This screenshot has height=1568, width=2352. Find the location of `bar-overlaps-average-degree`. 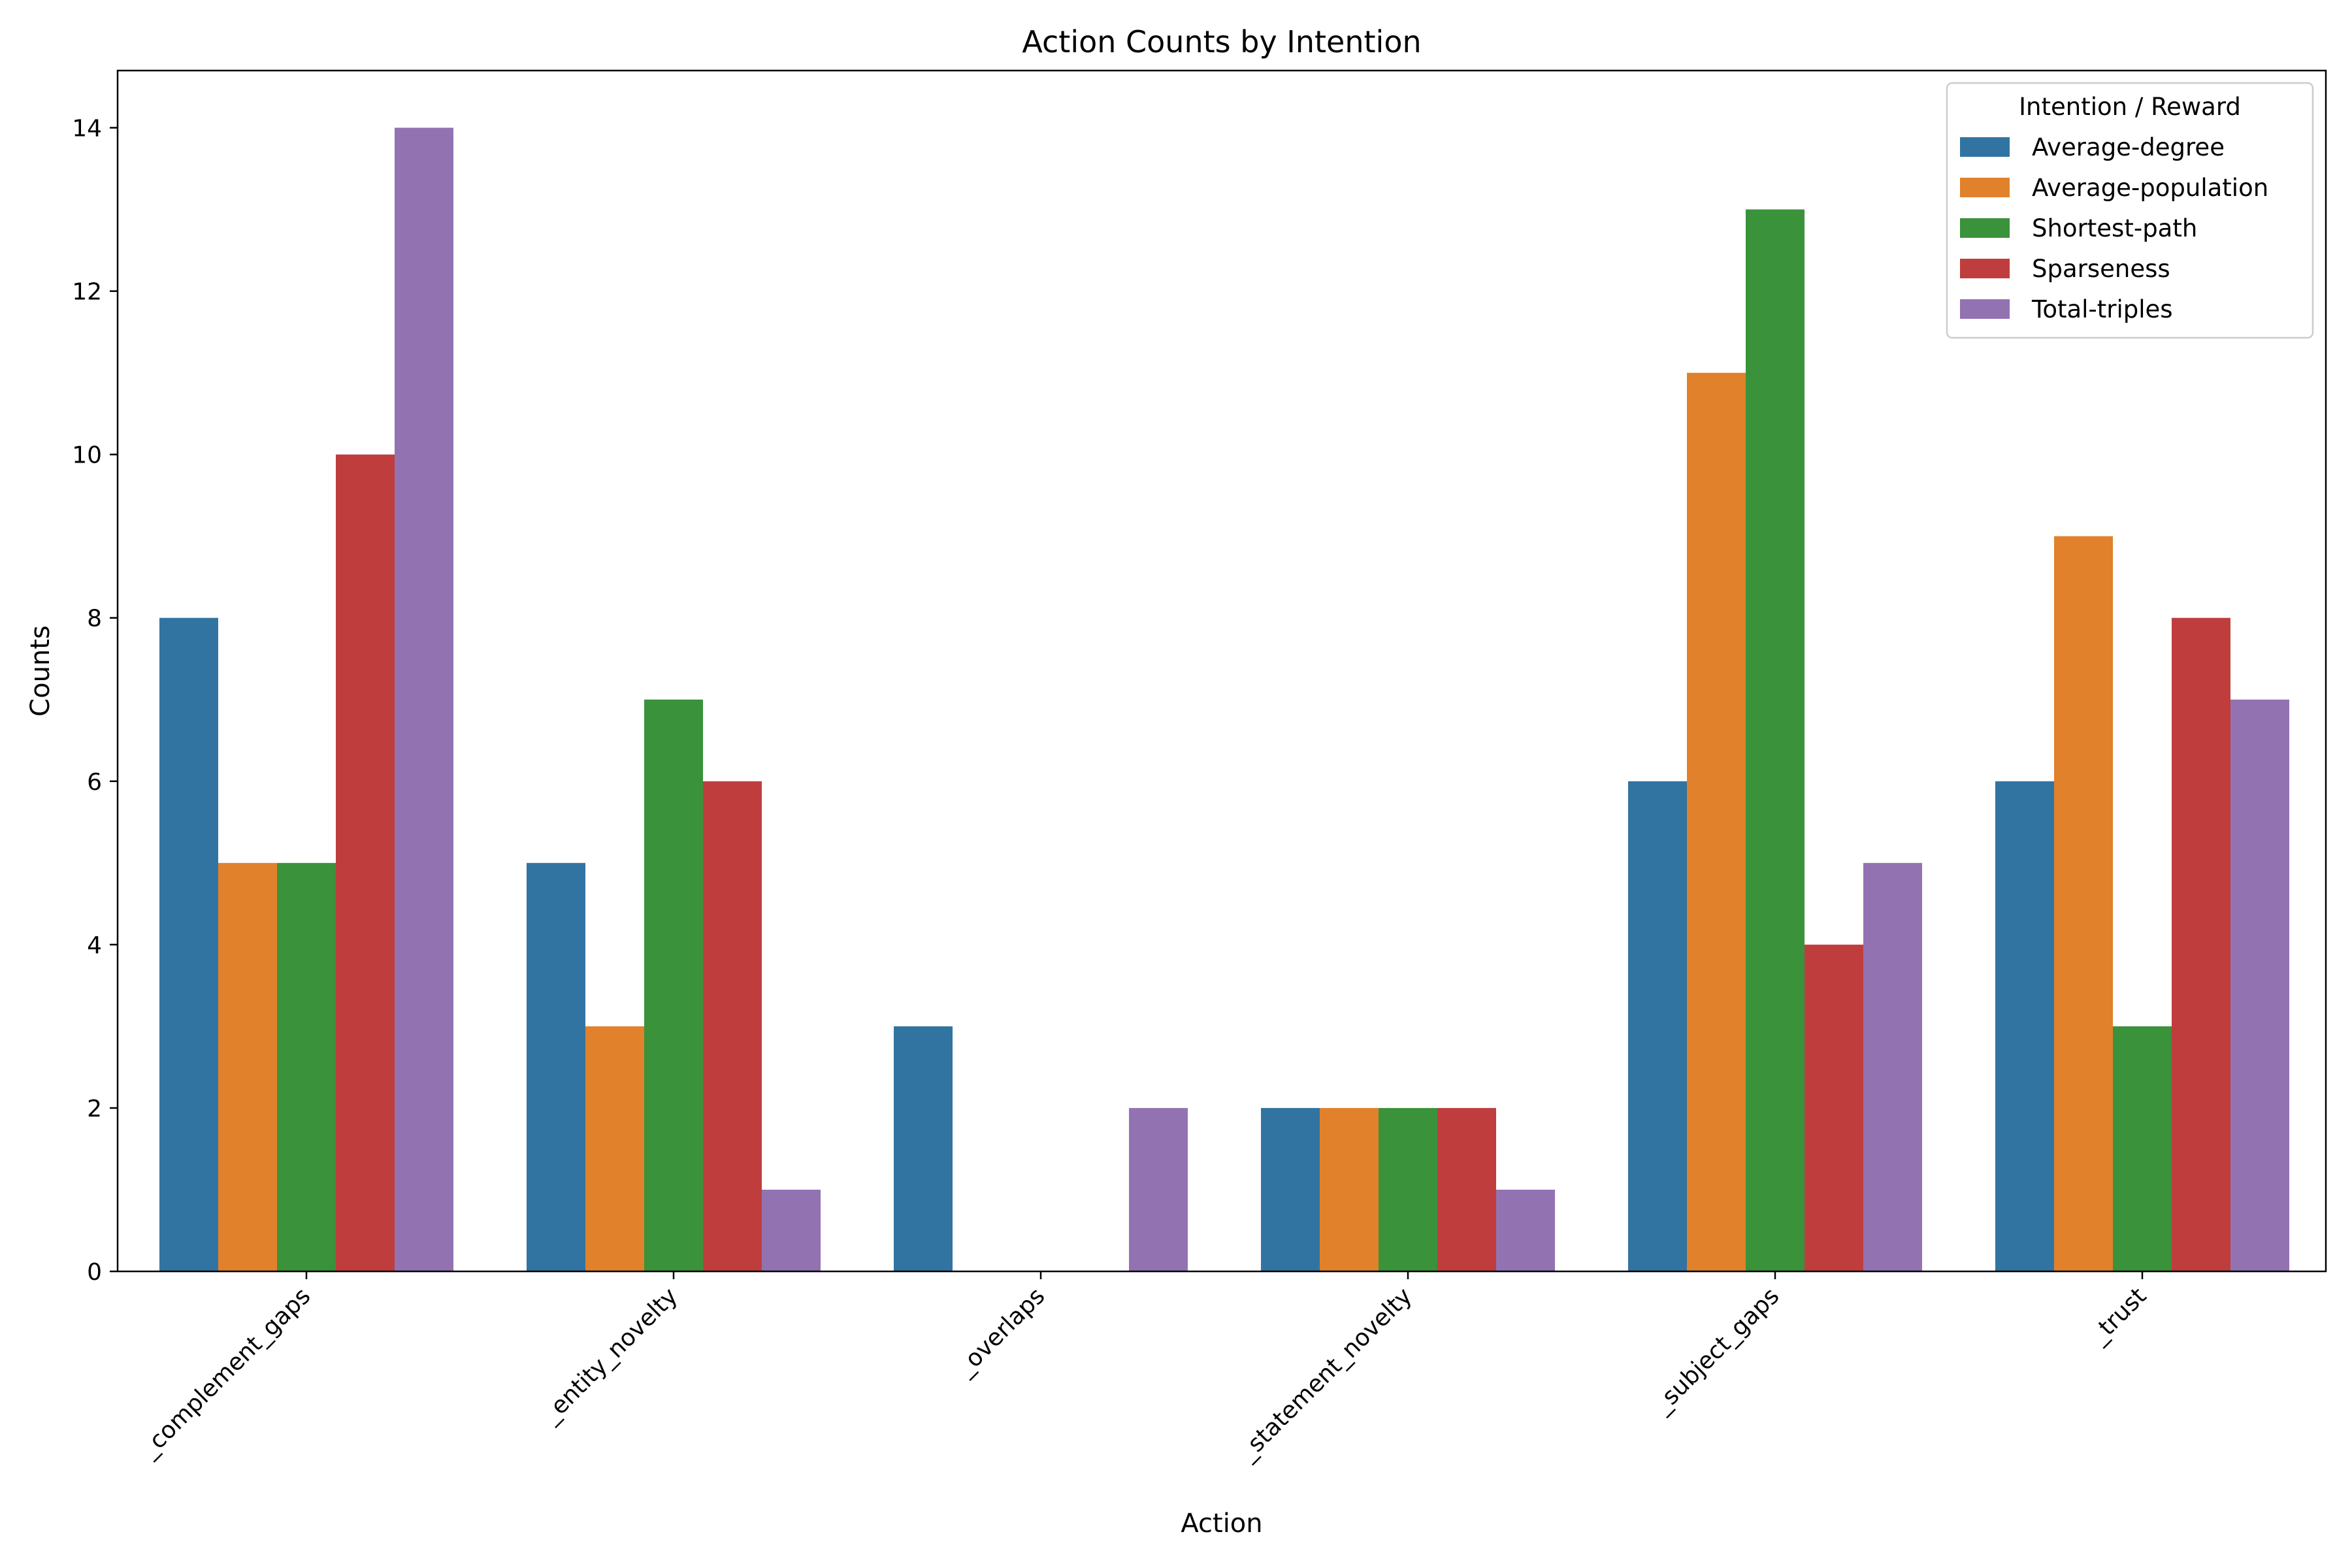

bar-overlaps-average-degree is located at coordinates (923, 1148).